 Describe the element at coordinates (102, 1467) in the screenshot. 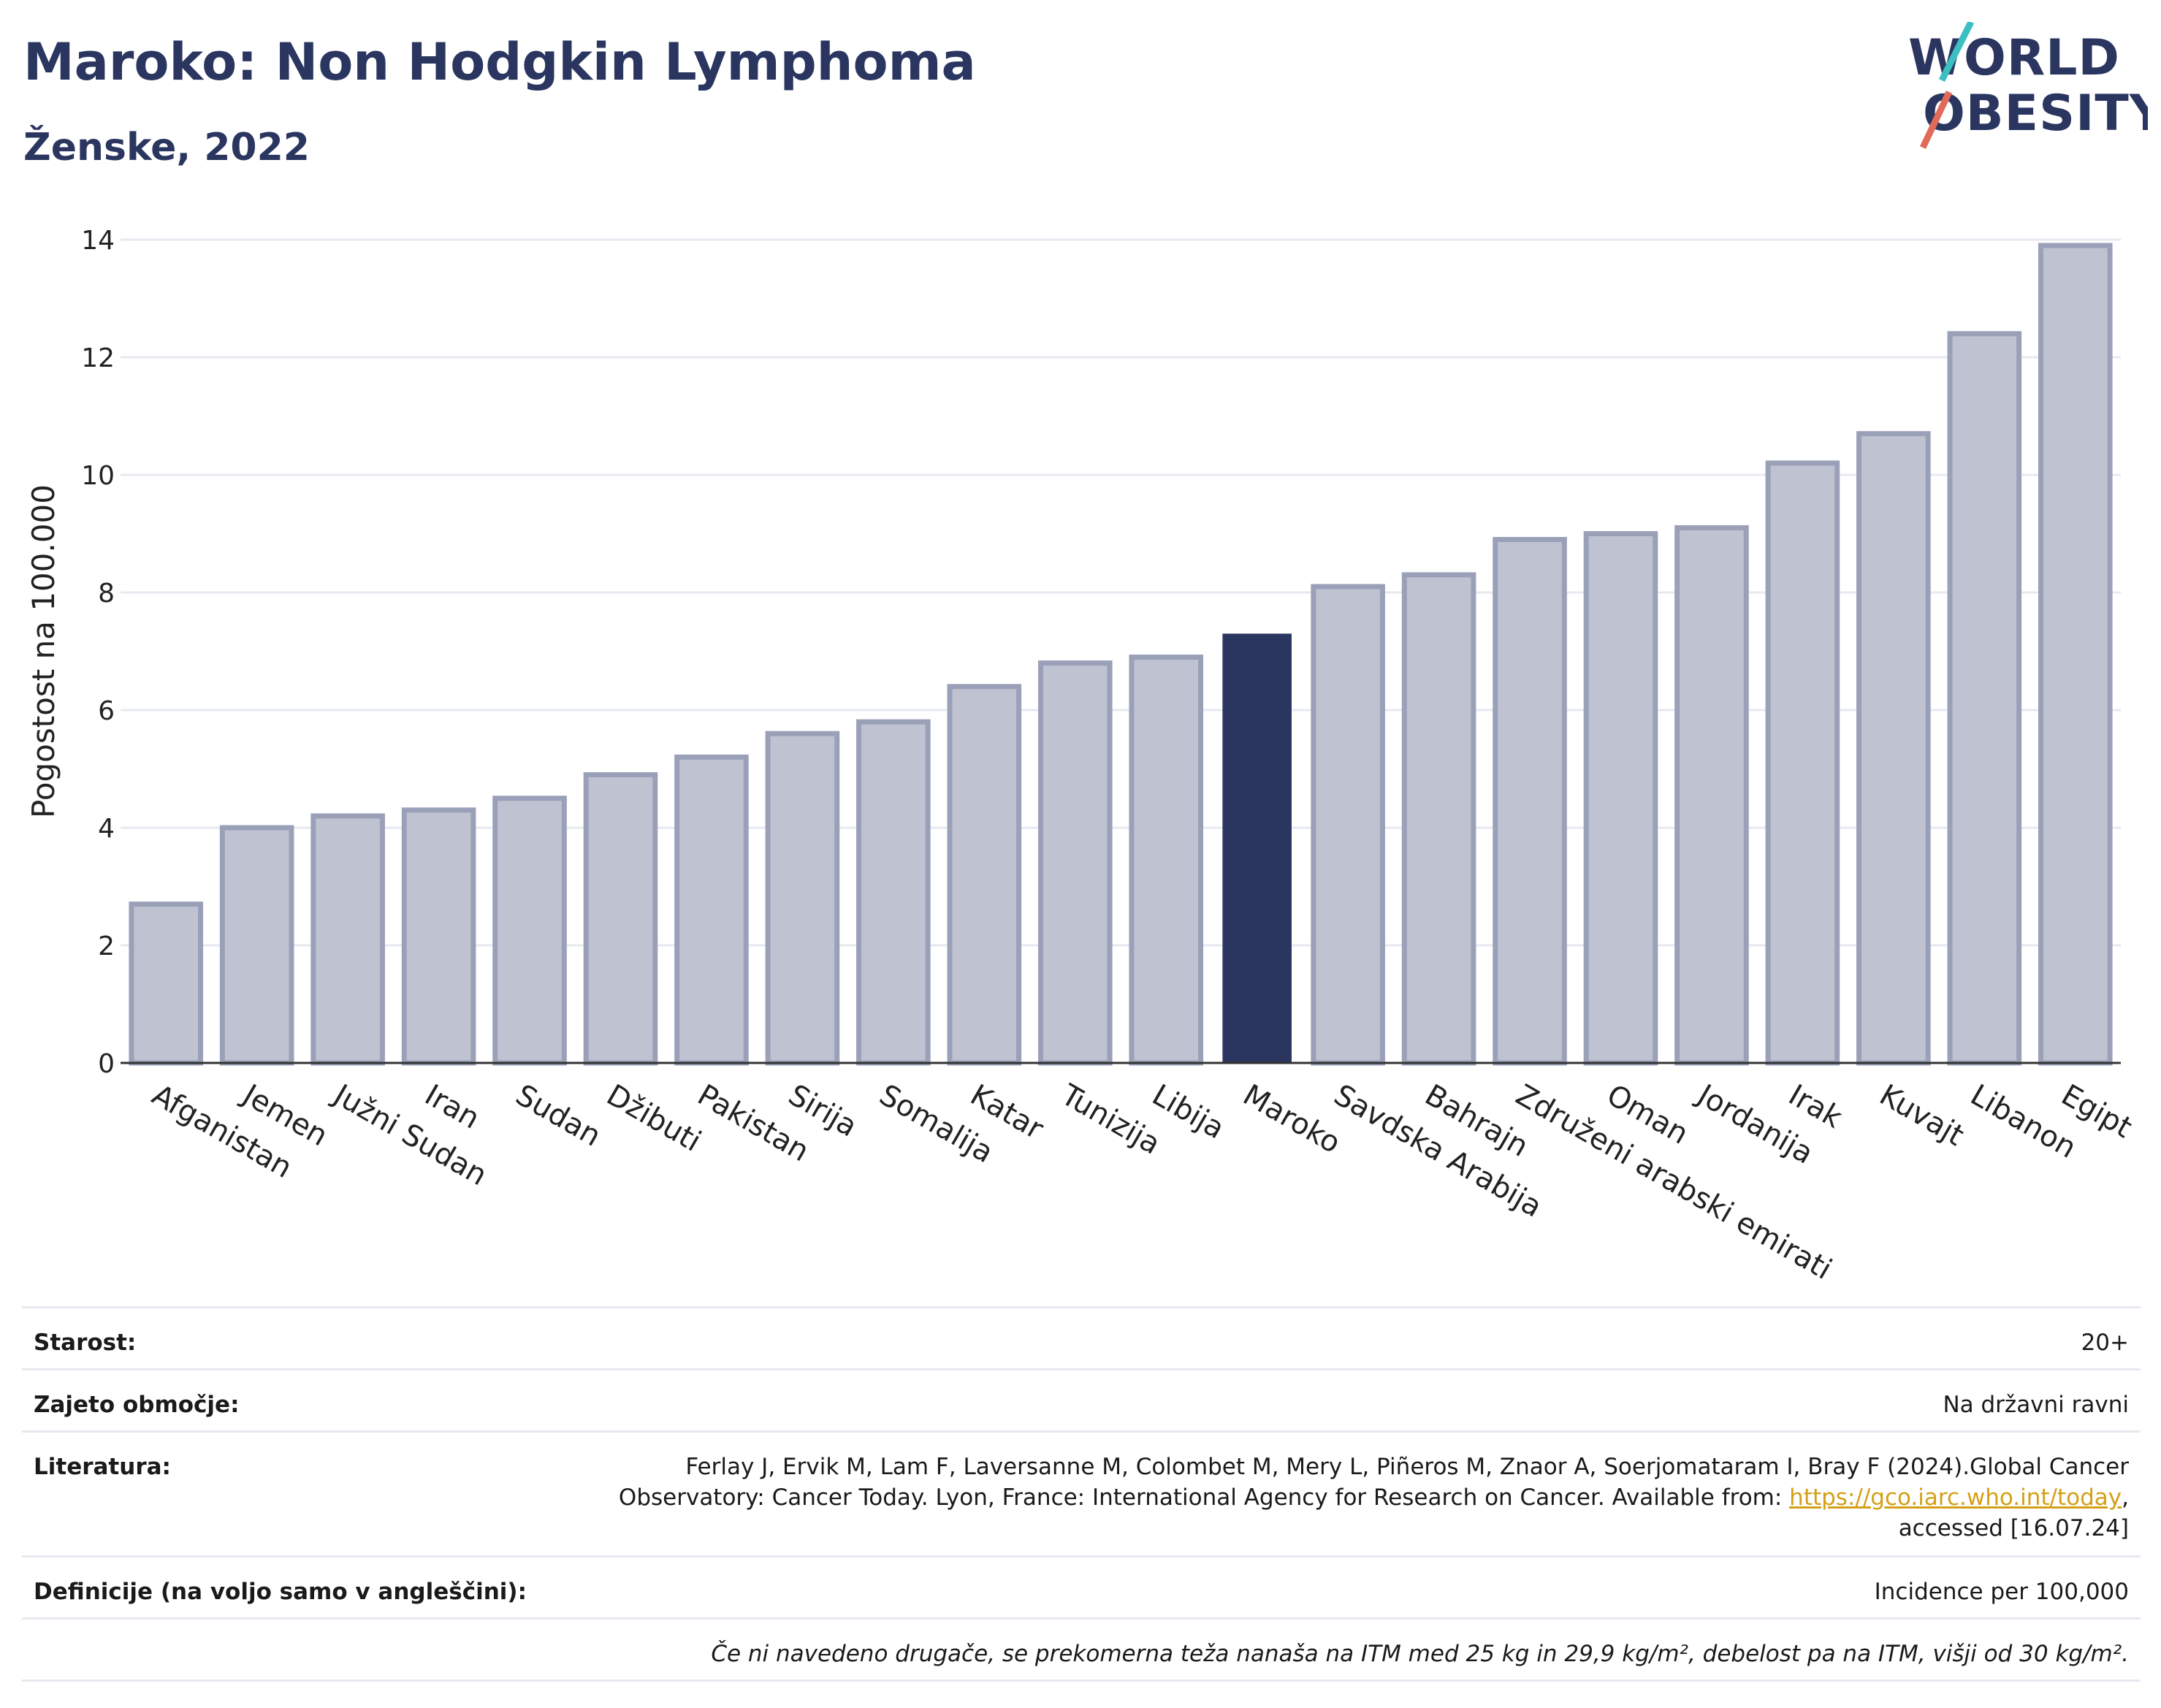

I see `reference-label: Literatura:` at that location.